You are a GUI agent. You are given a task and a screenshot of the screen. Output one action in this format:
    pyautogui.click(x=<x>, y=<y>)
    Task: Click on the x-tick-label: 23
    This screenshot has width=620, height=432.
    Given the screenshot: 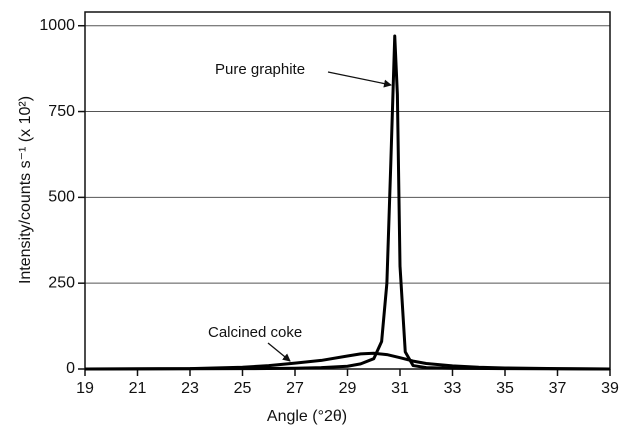 What is the action you would take?
    pyautogui.click(x=190, y=388)
    